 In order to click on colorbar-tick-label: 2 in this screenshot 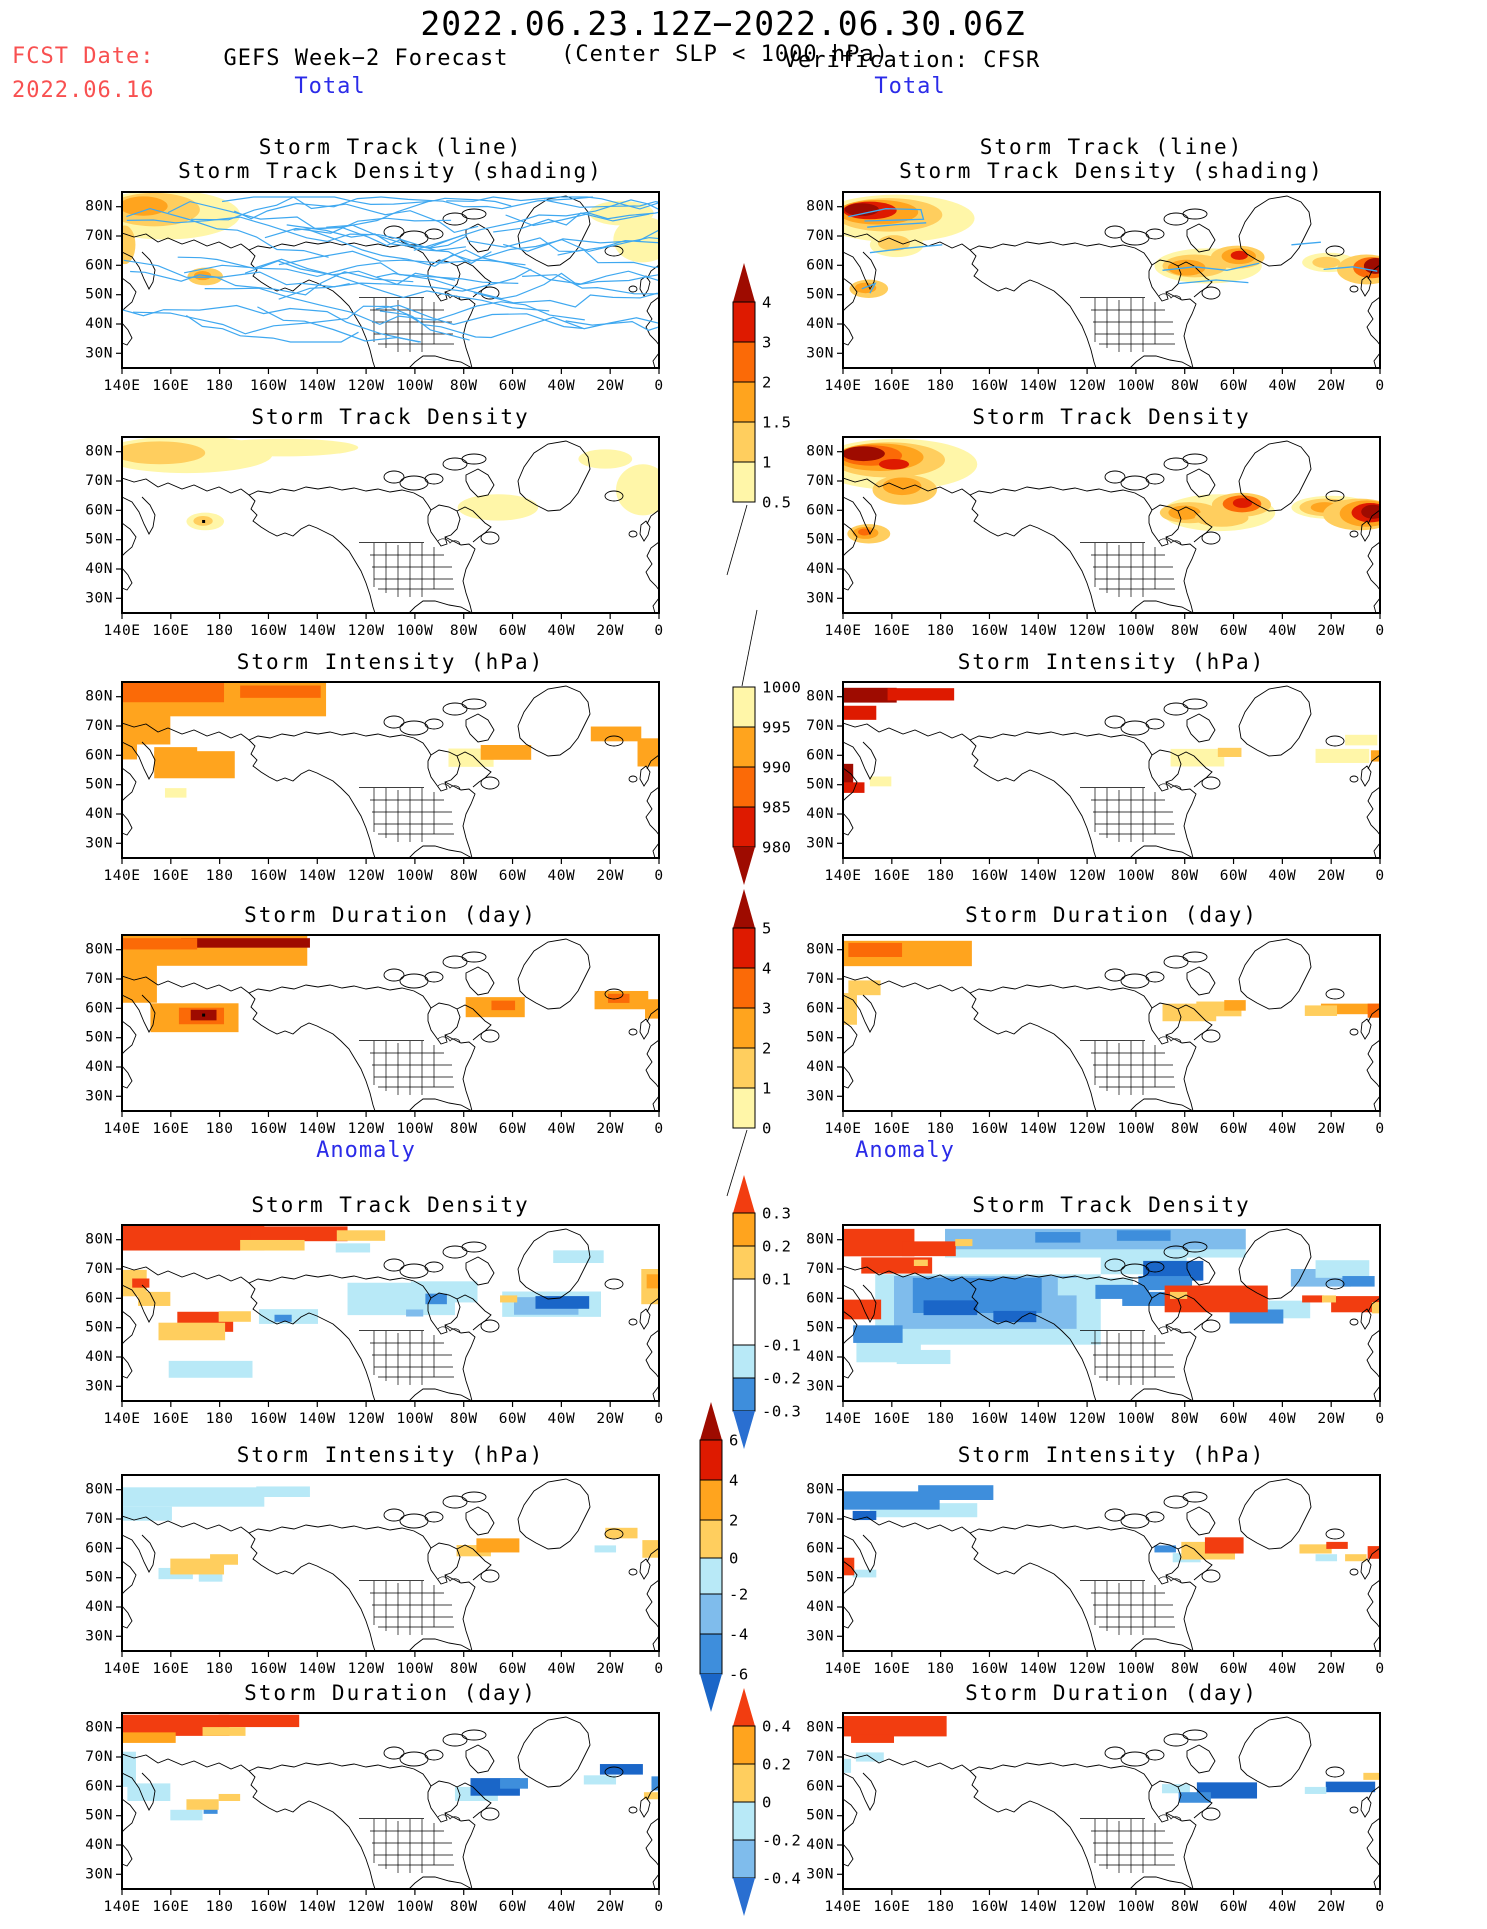, I will do `click(767, 1049)`.